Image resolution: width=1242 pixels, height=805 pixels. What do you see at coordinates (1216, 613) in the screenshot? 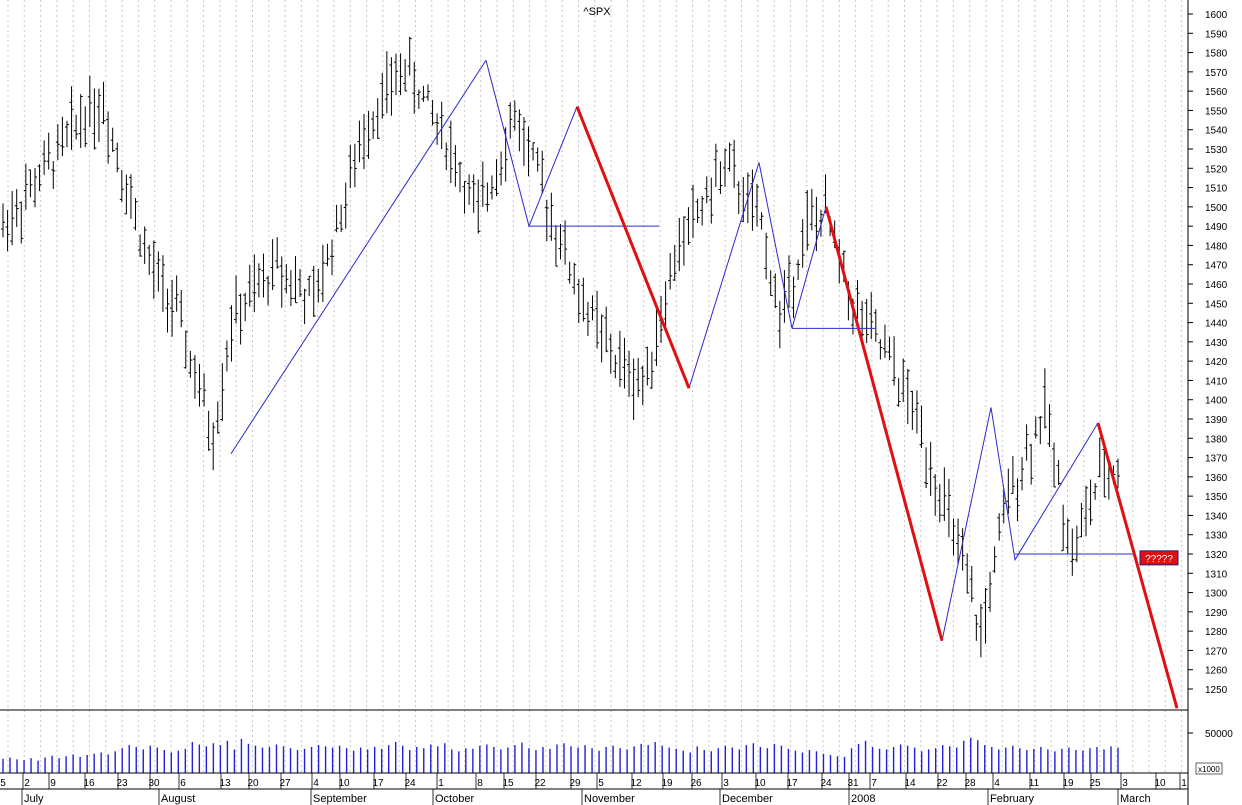
I see `y-tick-label: 1290` at bounding box center [1216, 613].